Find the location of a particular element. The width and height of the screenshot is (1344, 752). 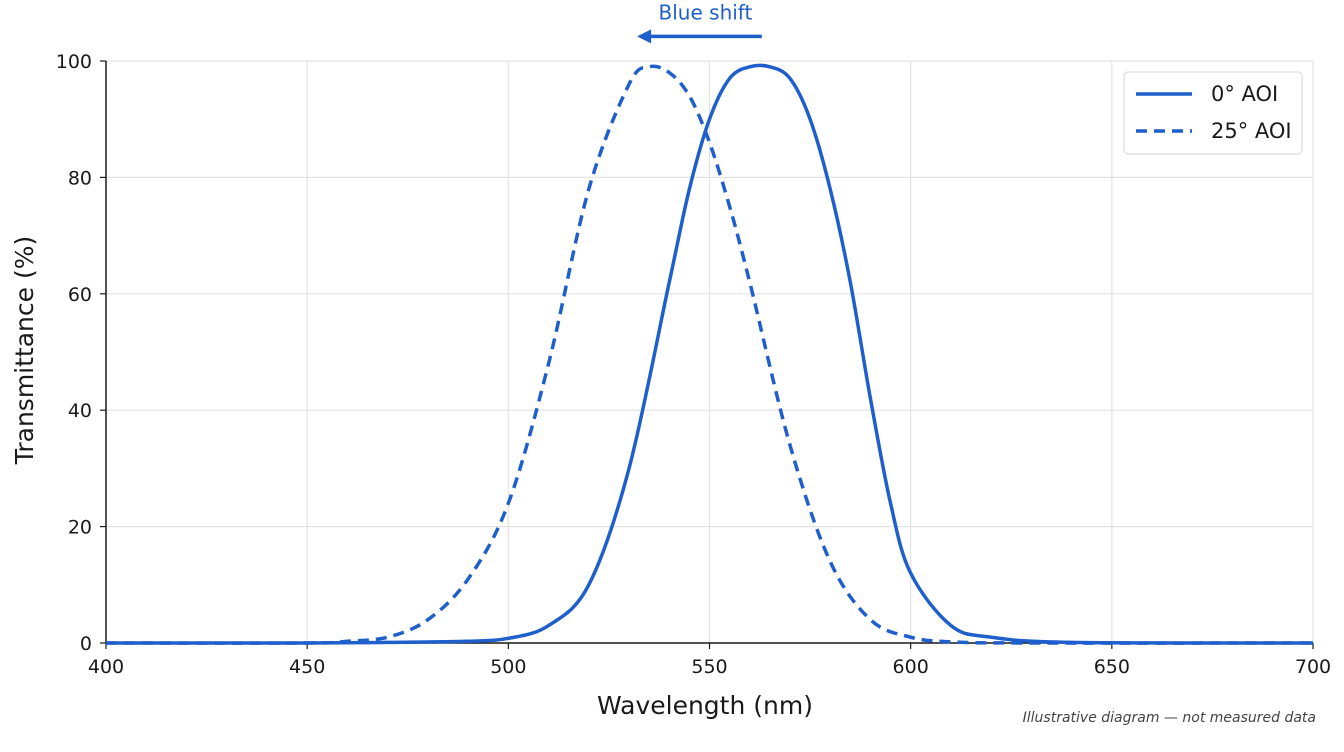

x-ticks: 400 450 500 550 600 650 700 is located at coordinates (709, 660).